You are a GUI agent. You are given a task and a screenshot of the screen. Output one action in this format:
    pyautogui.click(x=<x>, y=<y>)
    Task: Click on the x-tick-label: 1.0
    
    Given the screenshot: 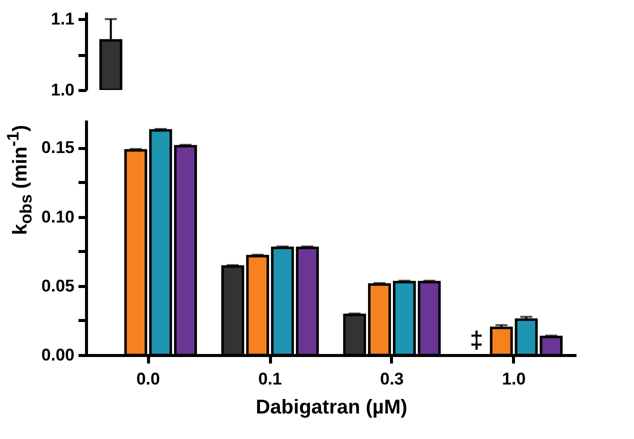 What is the action you would take?
    pyautogui.click(x=514, y=379)
    